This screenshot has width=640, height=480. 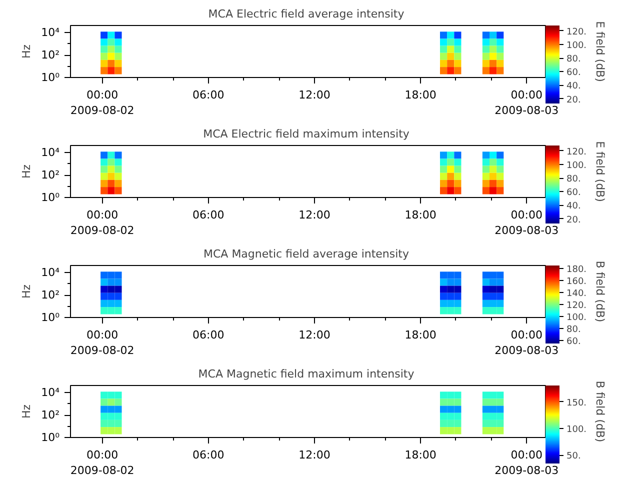 I want to click on chart-title: MCA Magnetic field maximum intensity, so click(x=306, y=374).